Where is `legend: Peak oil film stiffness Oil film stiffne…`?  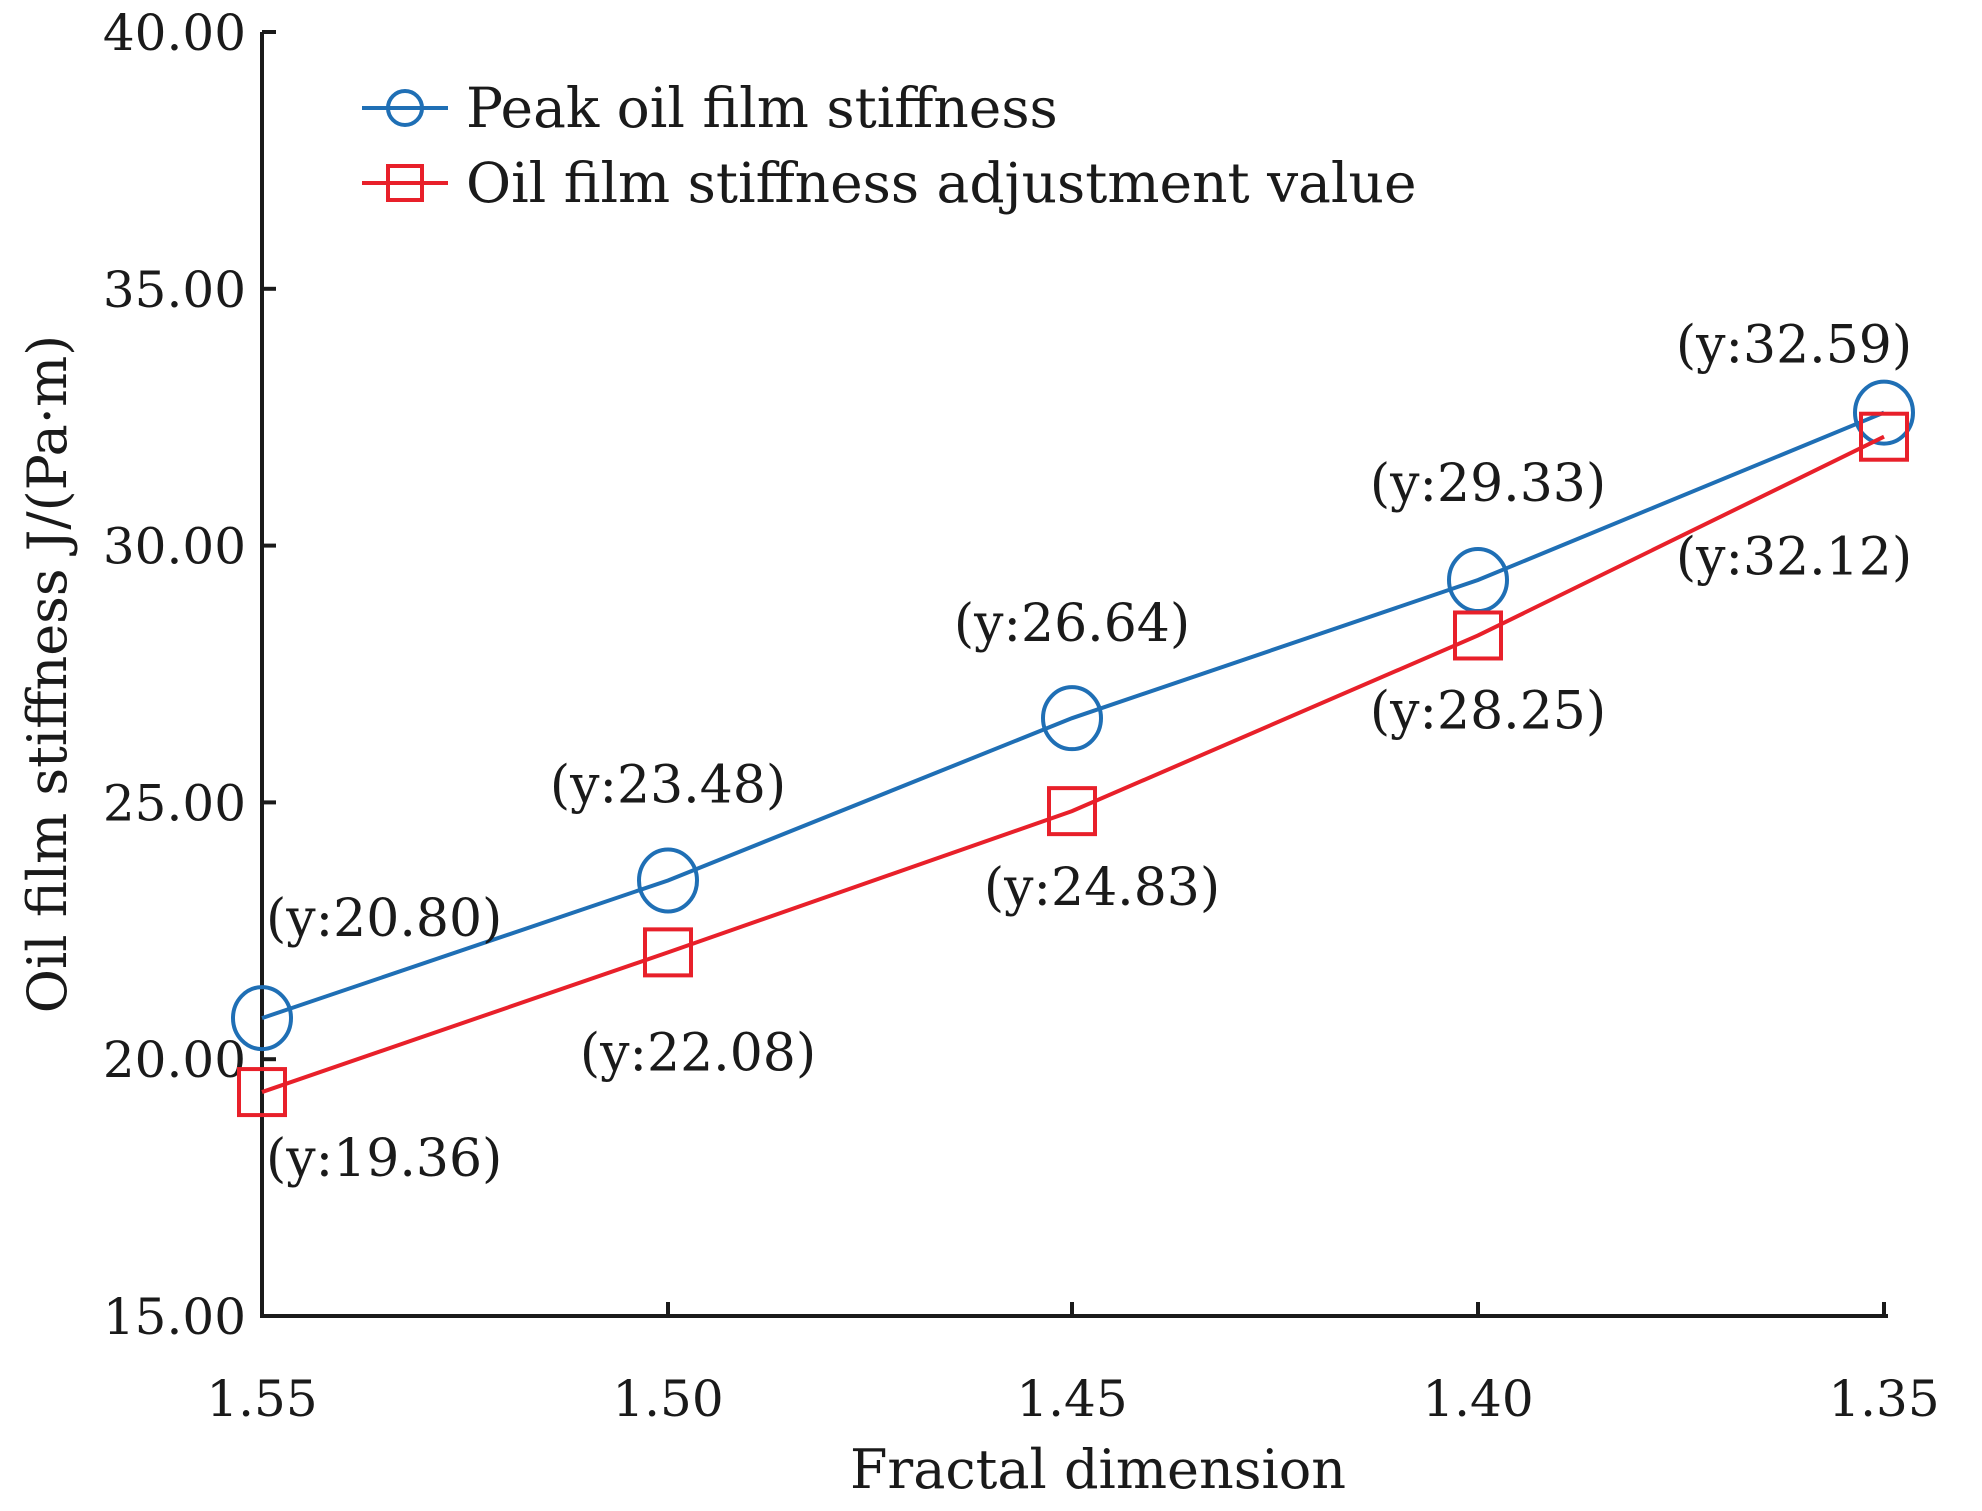
legend: Peak oil film stiffness Oil film stiffne… is located at coordinates (889, 145).